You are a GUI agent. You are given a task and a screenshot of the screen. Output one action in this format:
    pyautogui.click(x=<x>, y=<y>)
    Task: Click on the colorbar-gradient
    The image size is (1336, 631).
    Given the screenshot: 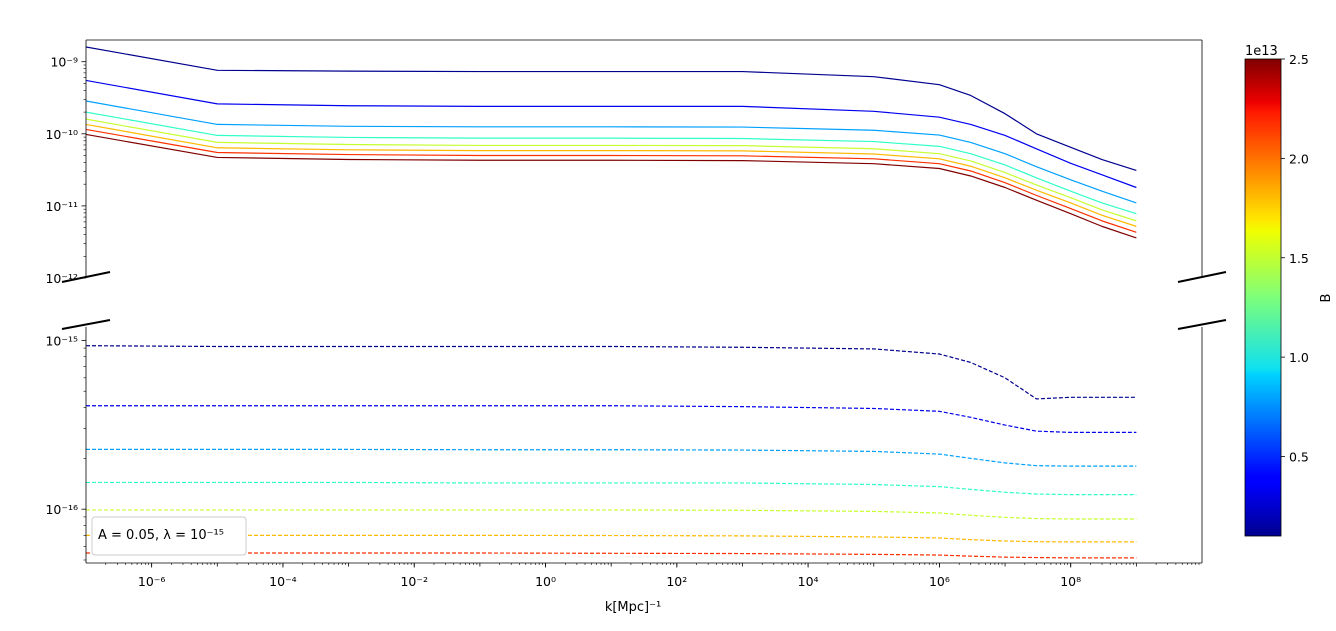 What is the action you would take?
    pyautogui.click(x=1263, y=297)
    